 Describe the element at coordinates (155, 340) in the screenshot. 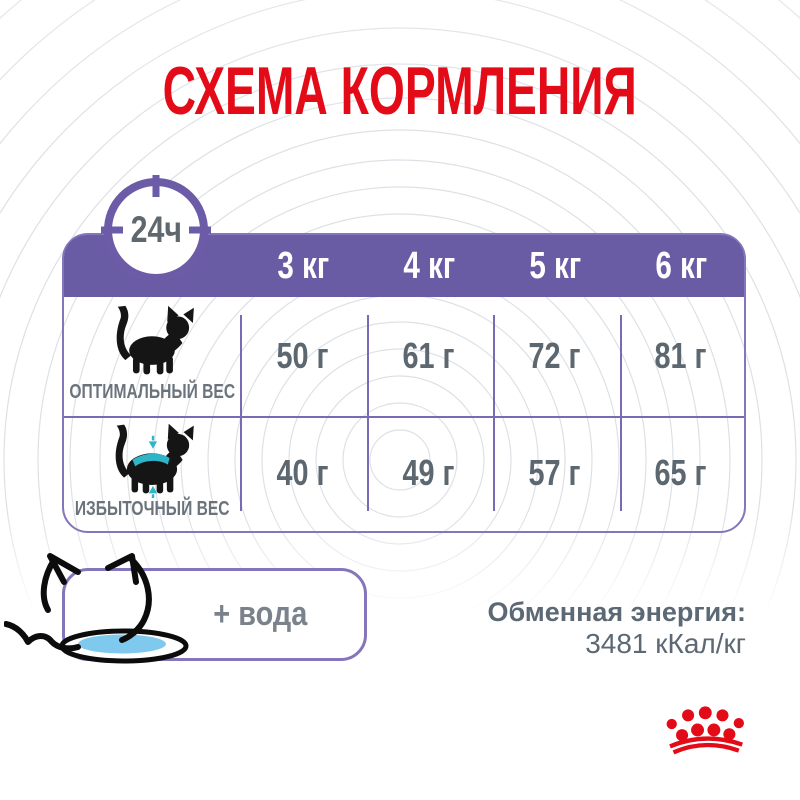

I see `cat-optimal-weight-icon` at that location.